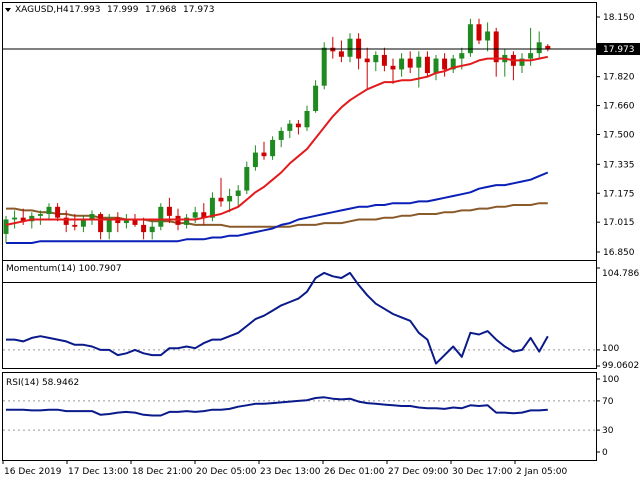 This screenshot has height=480, width=640. What do you see at coordinates (64, 269) in the screenshot?
I see `momentum-title: Momentum(14) 100.7907` at bounding box center [64, 269].